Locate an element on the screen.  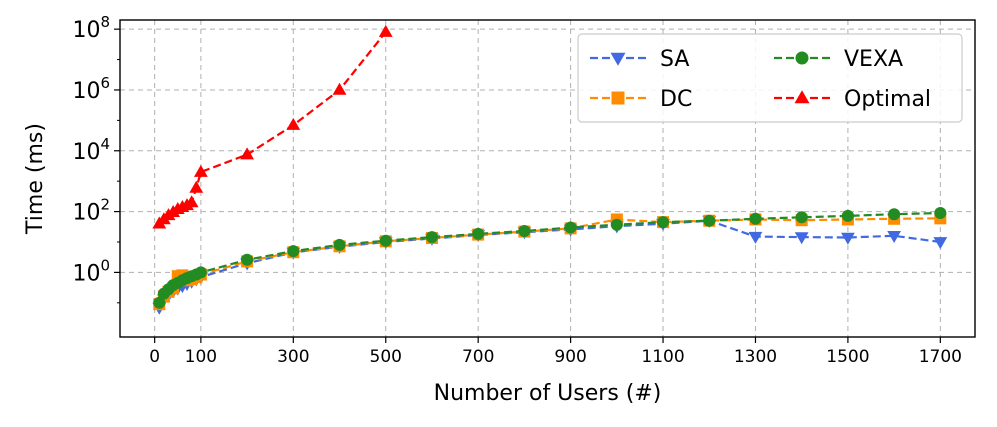
x-tick-label: 0 is located at coordinates (154, 357).